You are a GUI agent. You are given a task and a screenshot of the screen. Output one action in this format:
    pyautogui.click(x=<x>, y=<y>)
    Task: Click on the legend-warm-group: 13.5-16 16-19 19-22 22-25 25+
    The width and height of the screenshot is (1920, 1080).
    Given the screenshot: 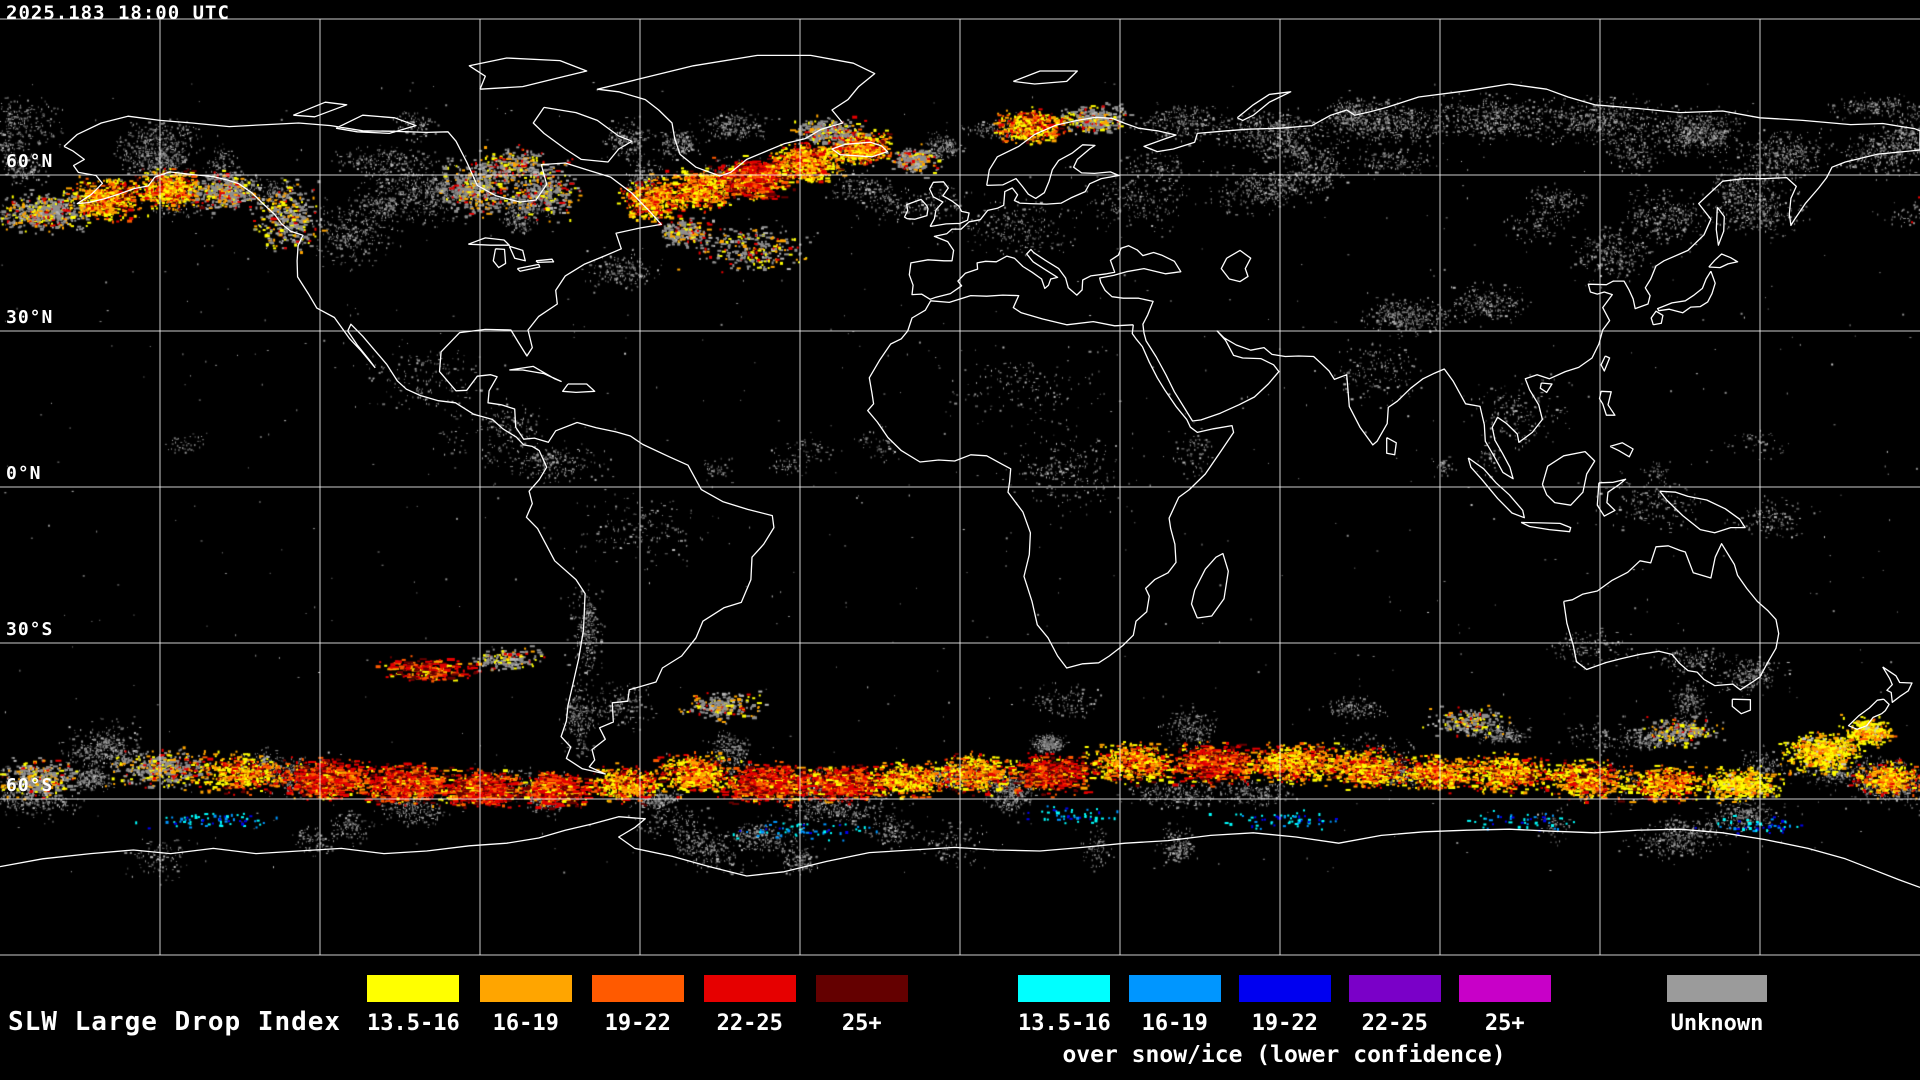 What is the action you would take?
    pyautogui.click(x=637, y=1005)
    